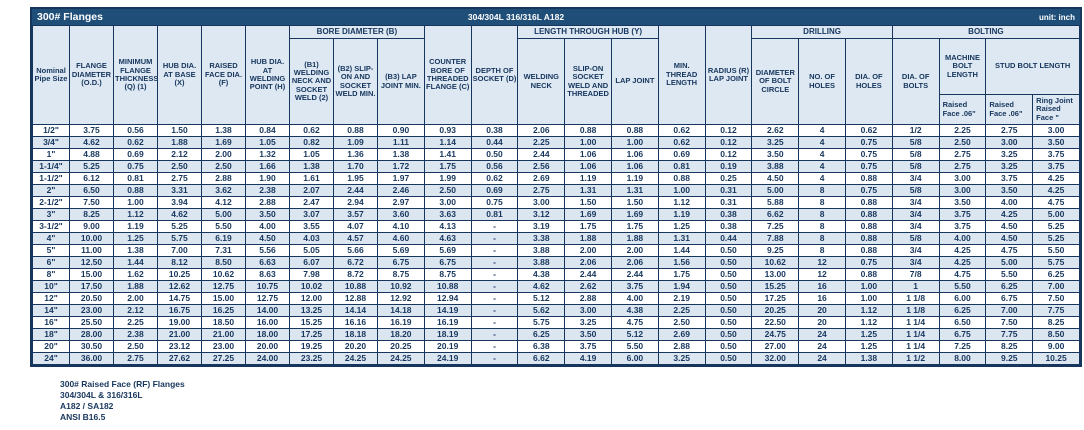 This screenshot has width=1084, height=430. I want to click on value-cell: 2.62, so click(588, 286).